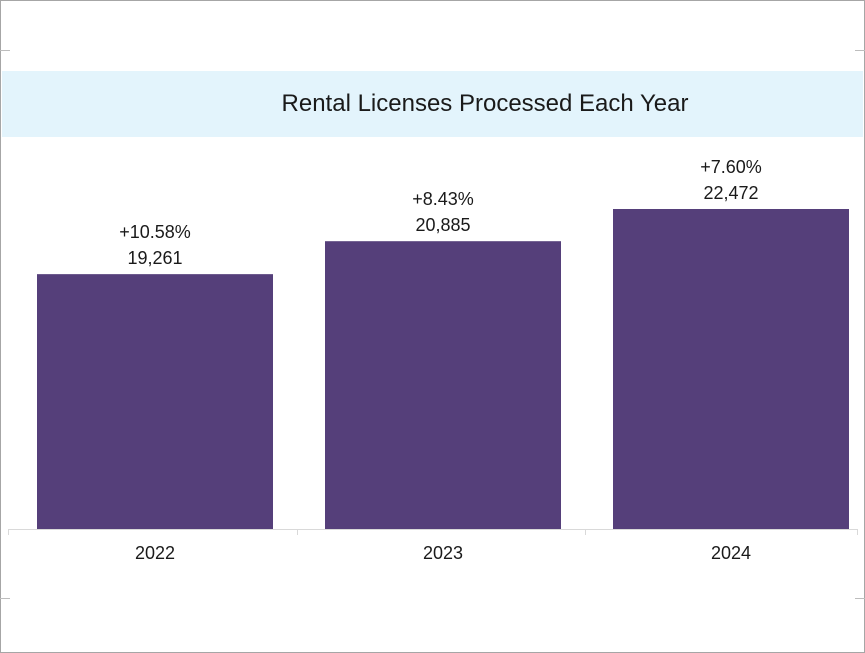  What do you see at coordinates (731, 553) in the screenshot?
I see `x-tick-label-2024: 2024` at bounding box center [731, 553].